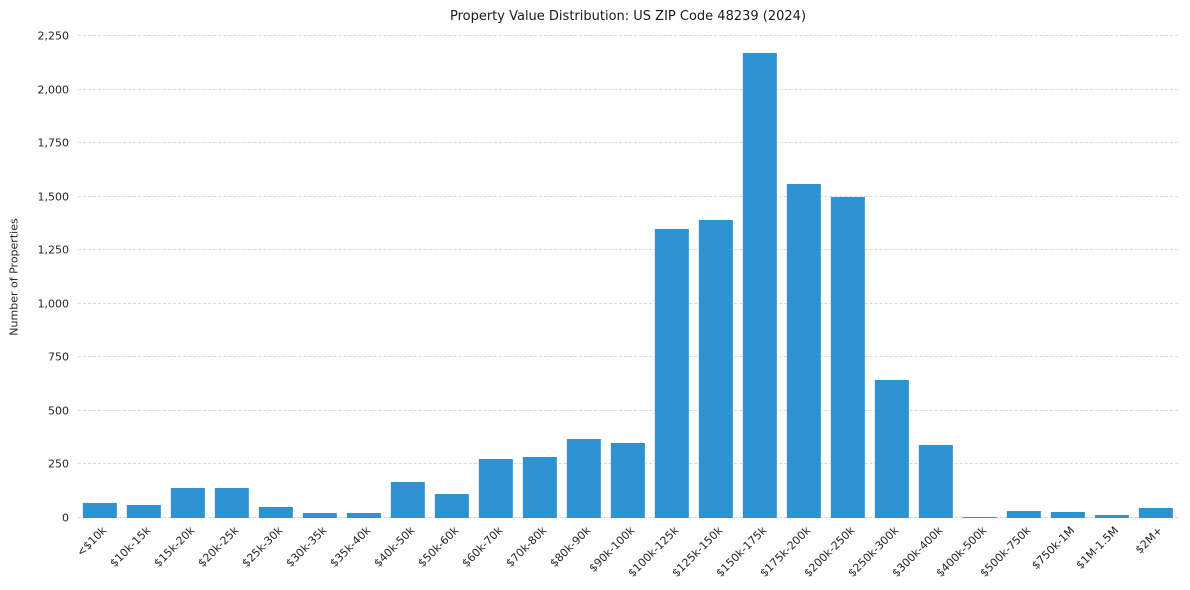 The image size is (1190, 590). What do you see at coordinates (65, 518) in the screenshot?
I see `y-tick-label: 0` at bounding box center [65, 518].